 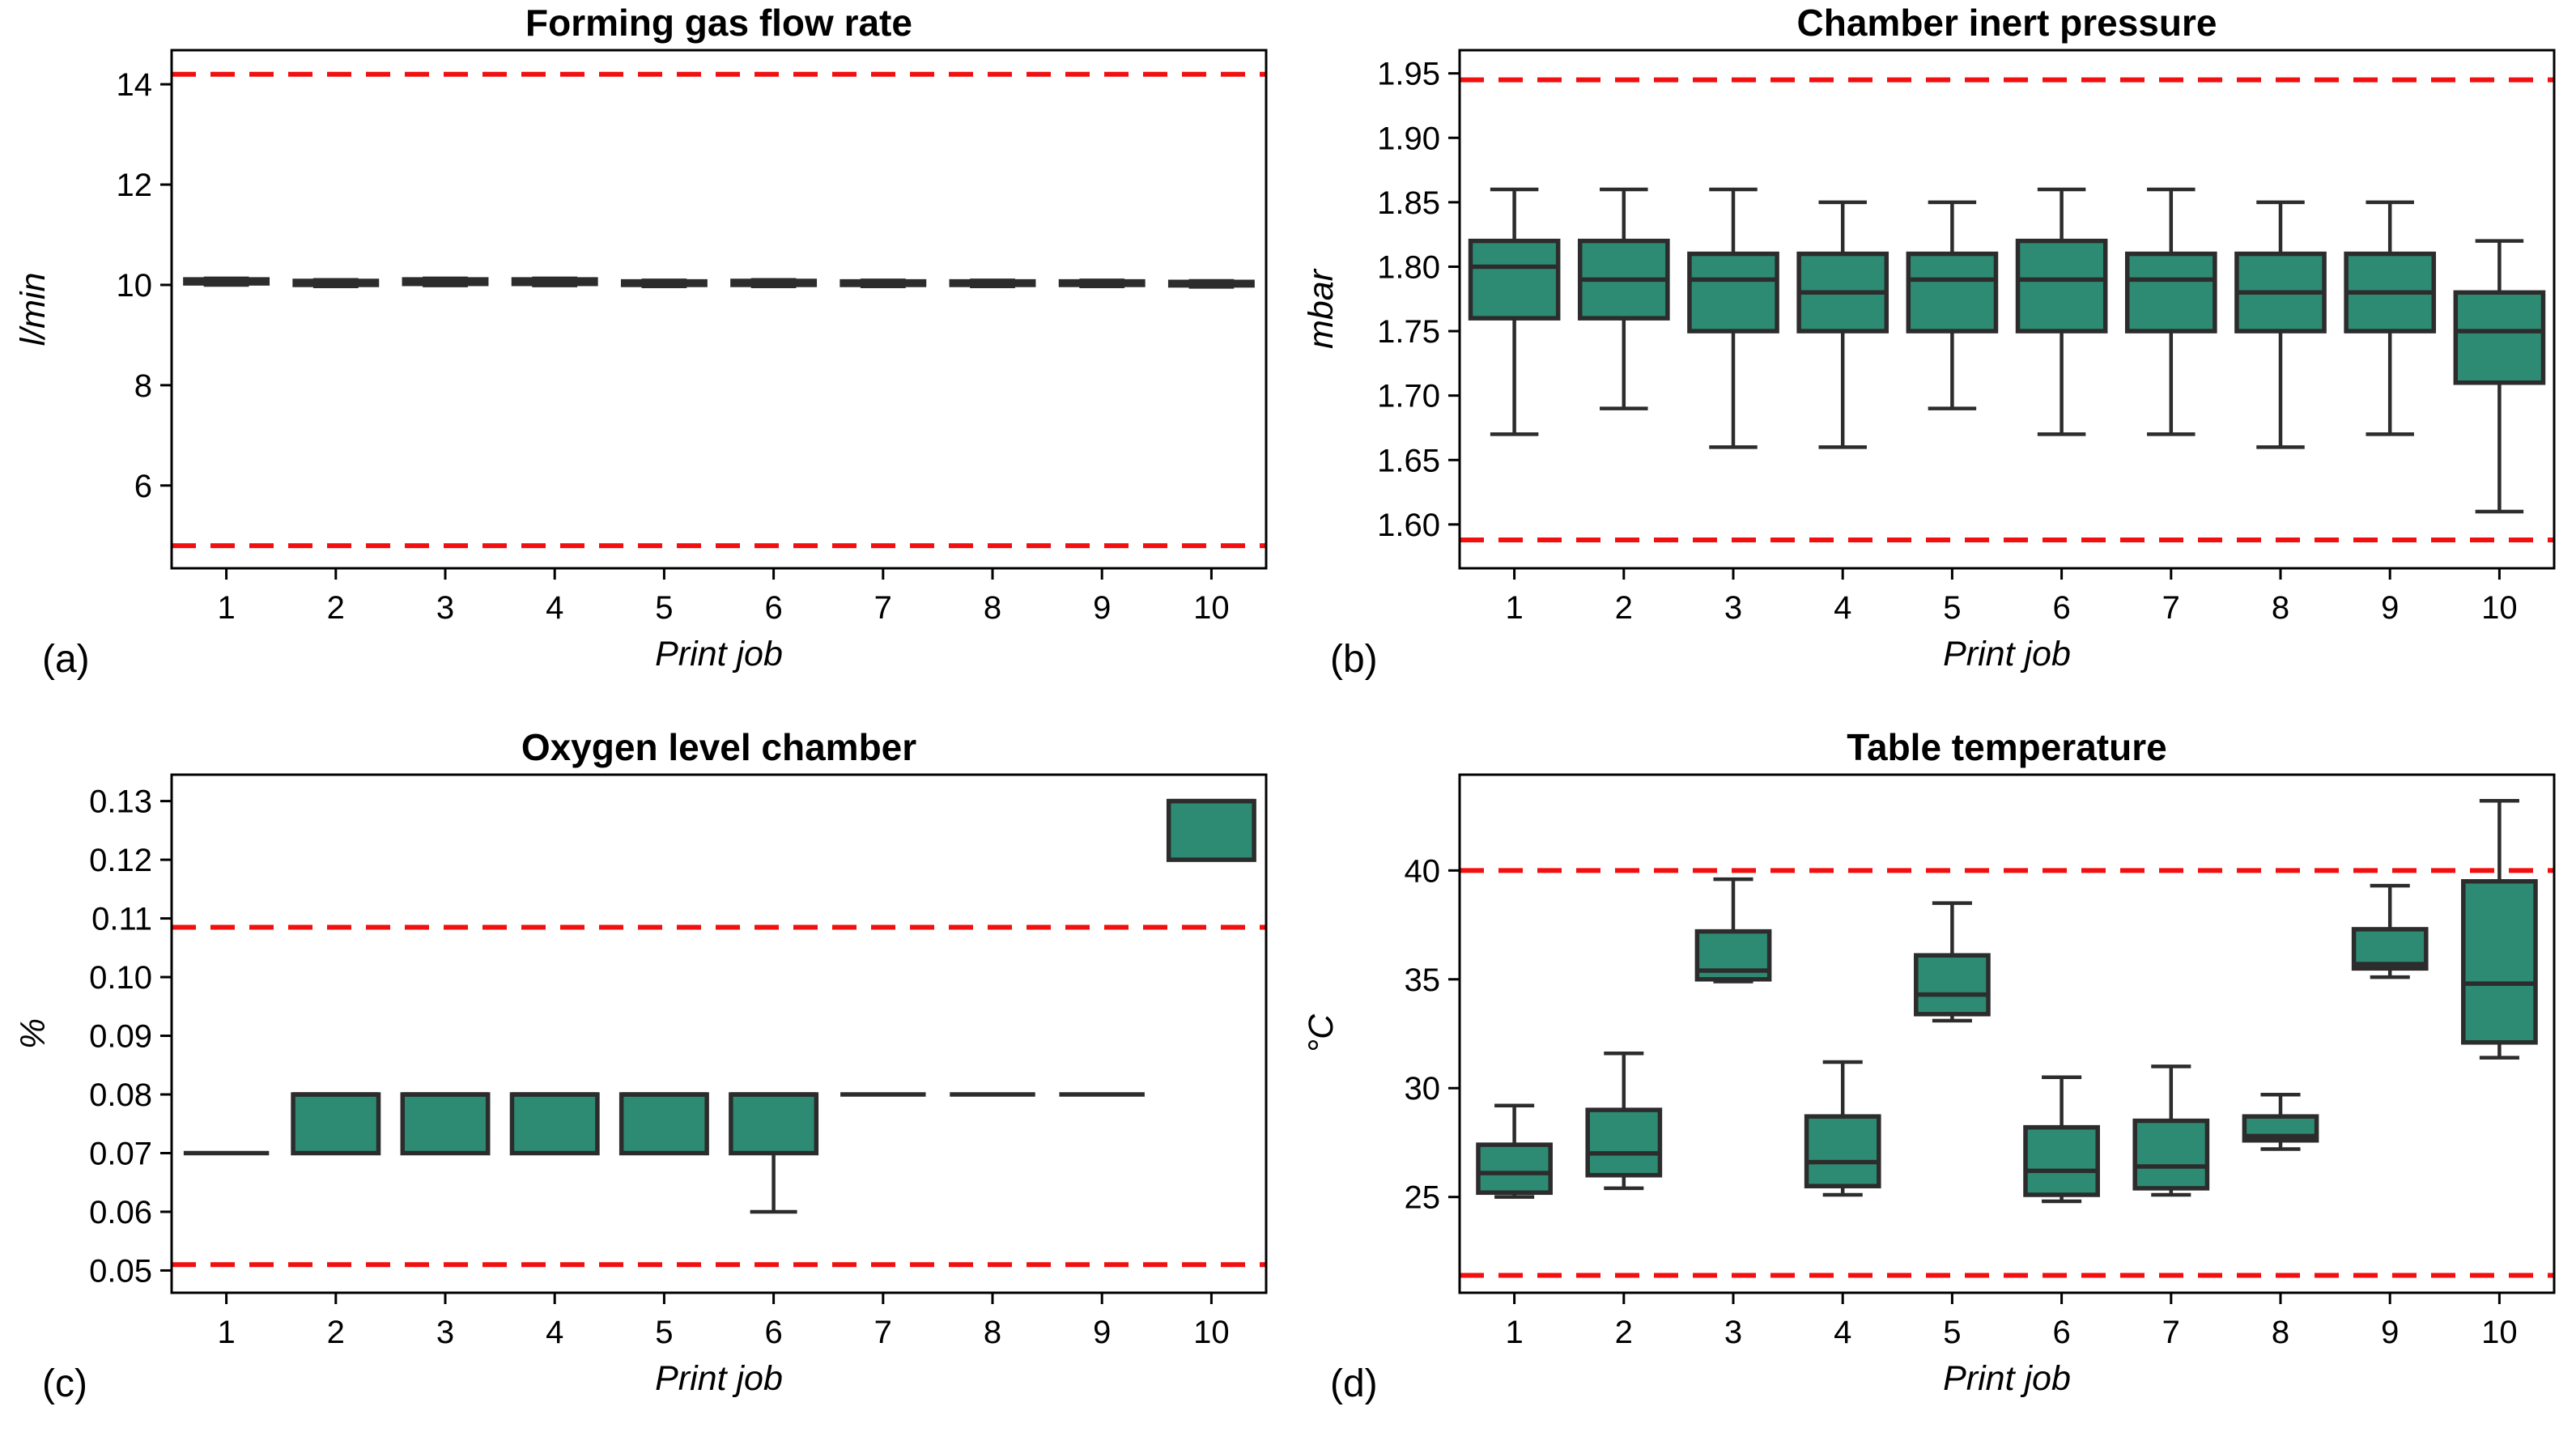 I want to click on y-axis-label: l/min, so click(x=33, y=309).